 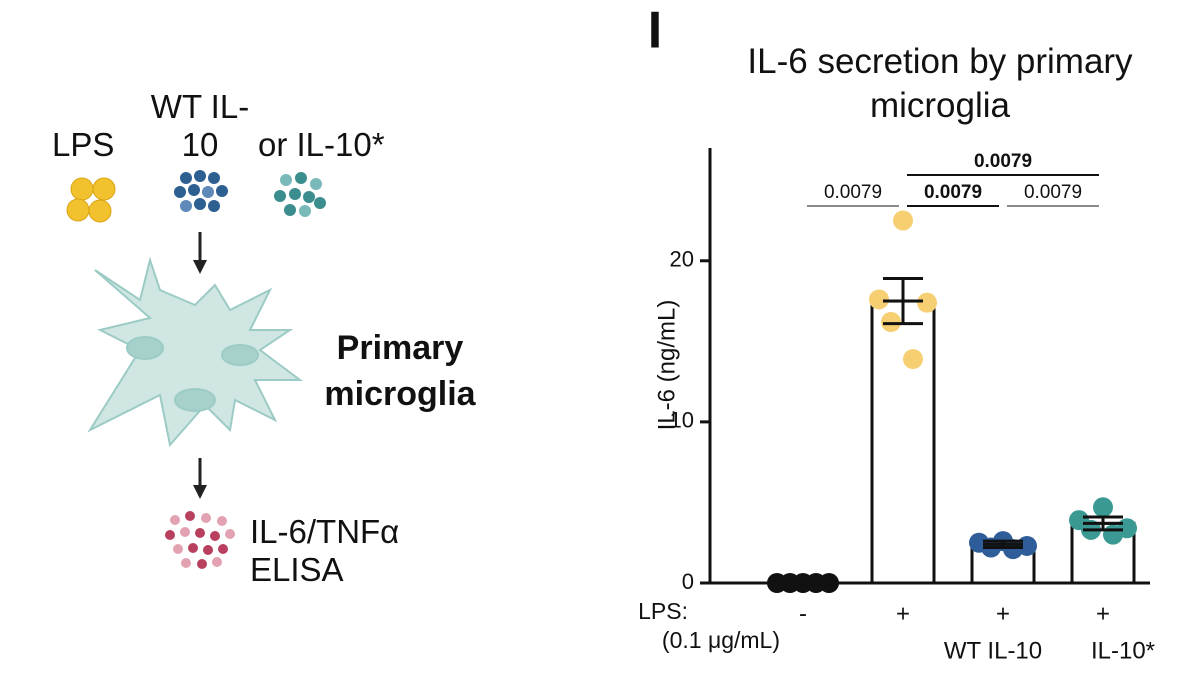 What do you see at coordinates (721, 640) in the screenshot?
I see `row-label: (0.1 μg/mL)` at bounding box center [721, 640].